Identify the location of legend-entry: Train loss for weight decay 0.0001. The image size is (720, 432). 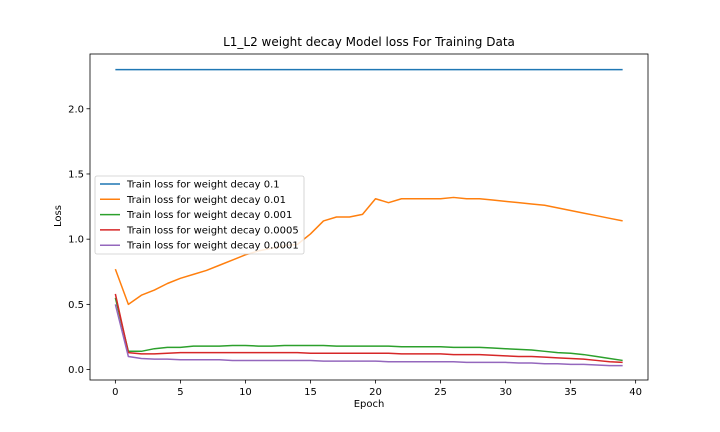
(212, 246).